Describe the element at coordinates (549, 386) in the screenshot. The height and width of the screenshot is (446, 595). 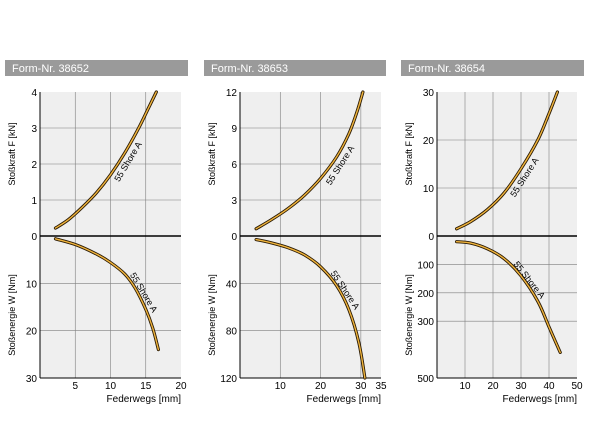
I see `x-tick-label: 40` at that location.